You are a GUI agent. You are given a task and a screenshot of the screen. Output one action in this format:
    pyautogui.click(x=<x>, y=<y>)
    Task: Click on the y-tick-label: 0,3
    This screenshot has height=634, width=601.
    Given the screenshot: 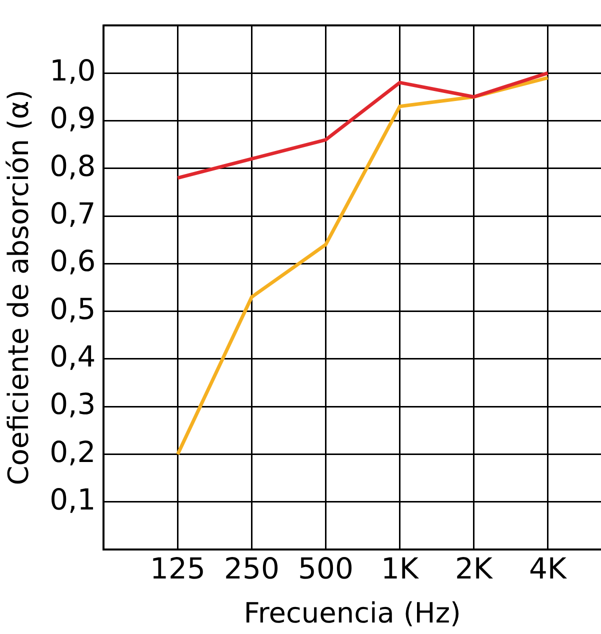 What is the action you would take?
    pyautogui.click(x=73, y=404)
    